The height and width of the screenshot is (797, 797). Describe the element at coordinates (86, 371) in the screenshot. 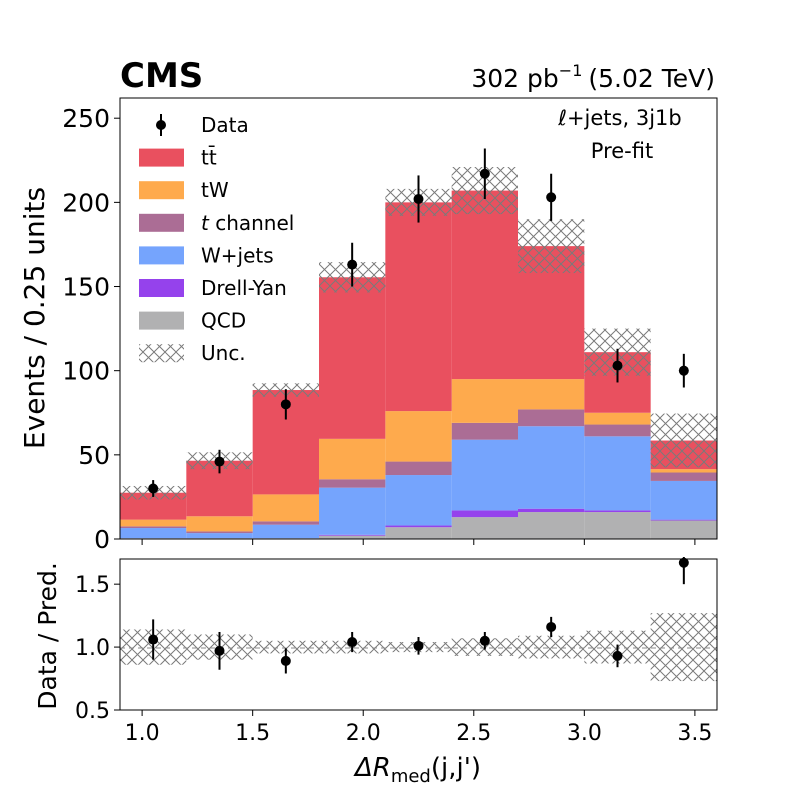

I see `y-tick-label-100: 100` at that location.